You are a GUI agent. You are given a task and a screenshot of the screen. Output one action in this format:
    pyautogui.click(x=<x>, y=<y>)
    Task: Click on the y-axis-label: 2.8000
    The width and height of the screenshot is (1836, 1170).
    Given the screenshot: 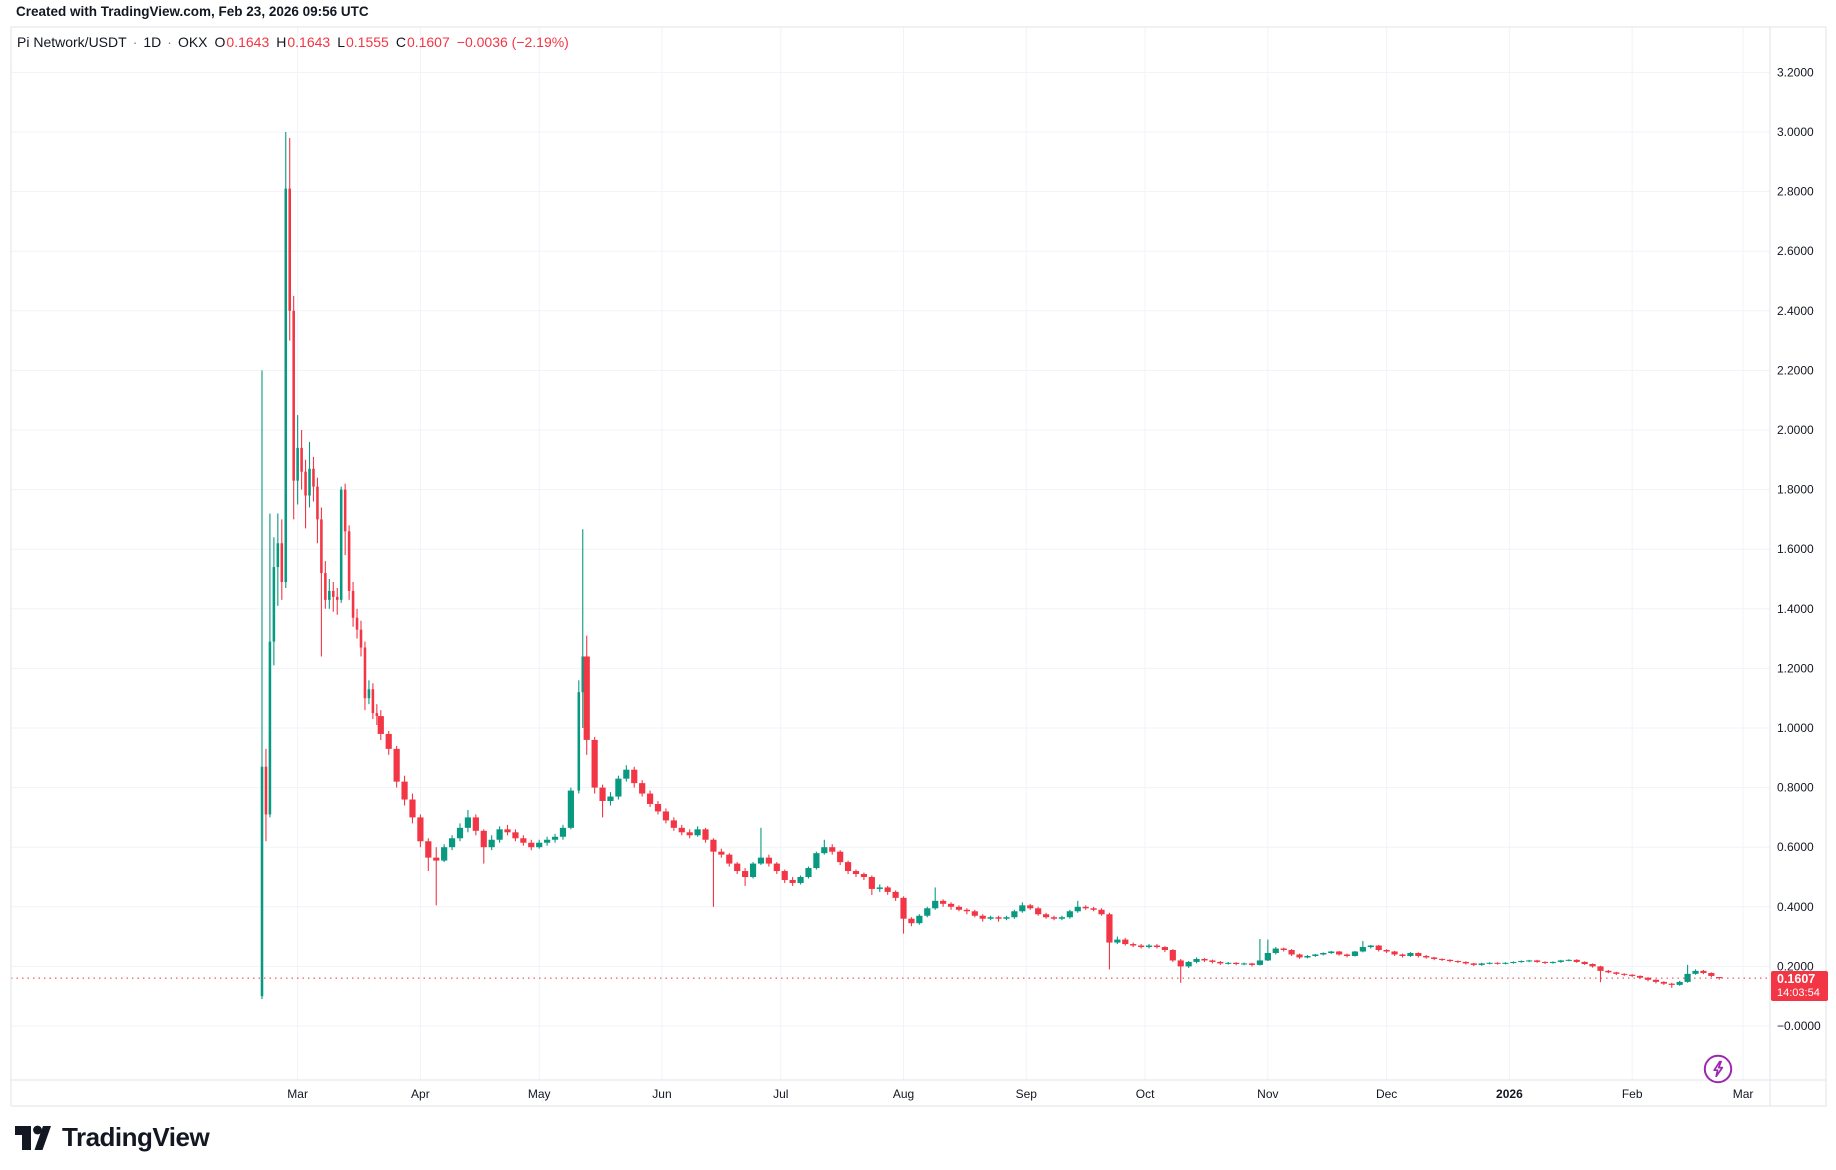 What is the action you would take?
    pyautogui.click(x=1795, y=192)
    